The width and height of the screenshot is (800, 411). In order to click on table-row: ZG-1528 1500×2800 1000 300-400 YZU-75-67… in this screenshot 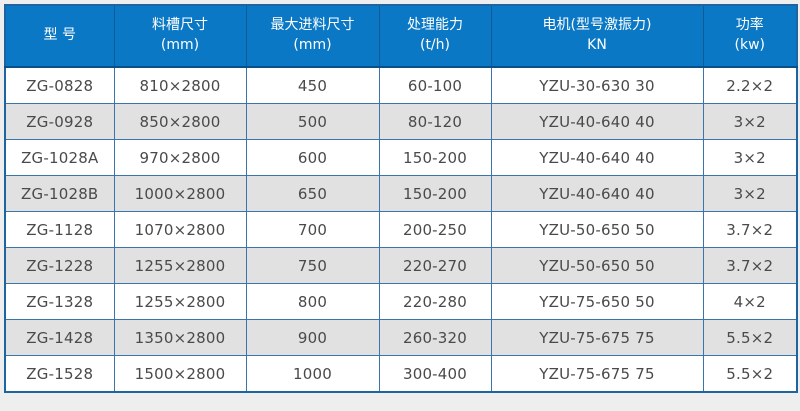, I will do `click(401, 374)`.